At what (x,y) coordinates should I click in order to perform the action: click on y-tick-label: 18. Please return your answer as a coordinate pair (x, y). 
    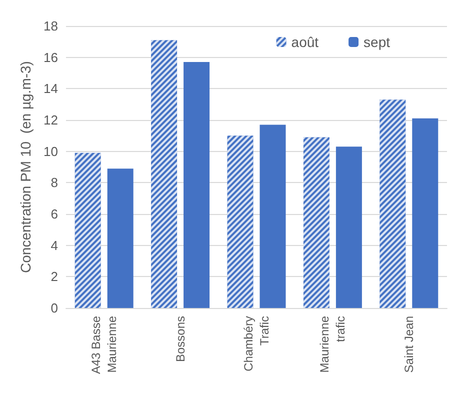
    Looking at the image, I should click on (51, 26).